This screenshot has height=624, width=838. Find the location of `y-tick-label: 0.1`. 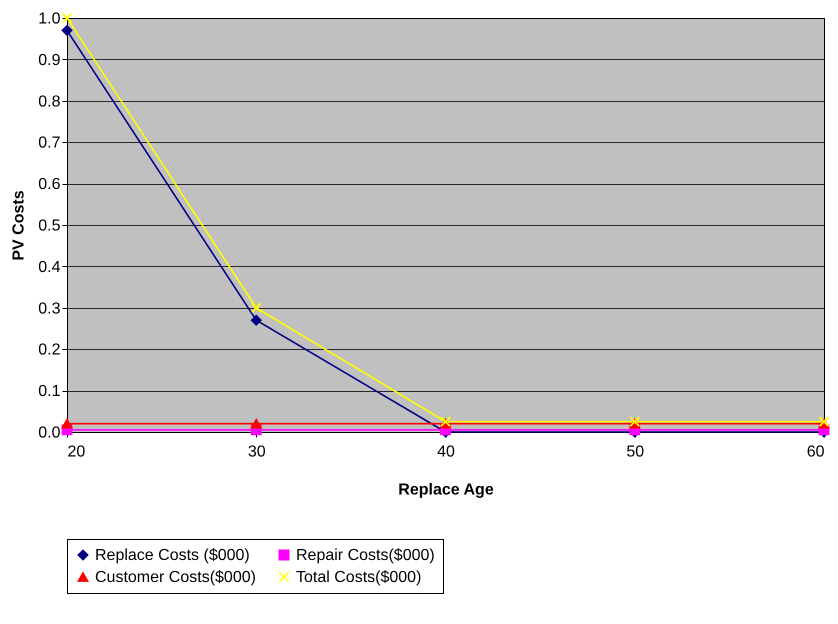

y-tick-label: 0.1 is located at coordinates (49, 391).